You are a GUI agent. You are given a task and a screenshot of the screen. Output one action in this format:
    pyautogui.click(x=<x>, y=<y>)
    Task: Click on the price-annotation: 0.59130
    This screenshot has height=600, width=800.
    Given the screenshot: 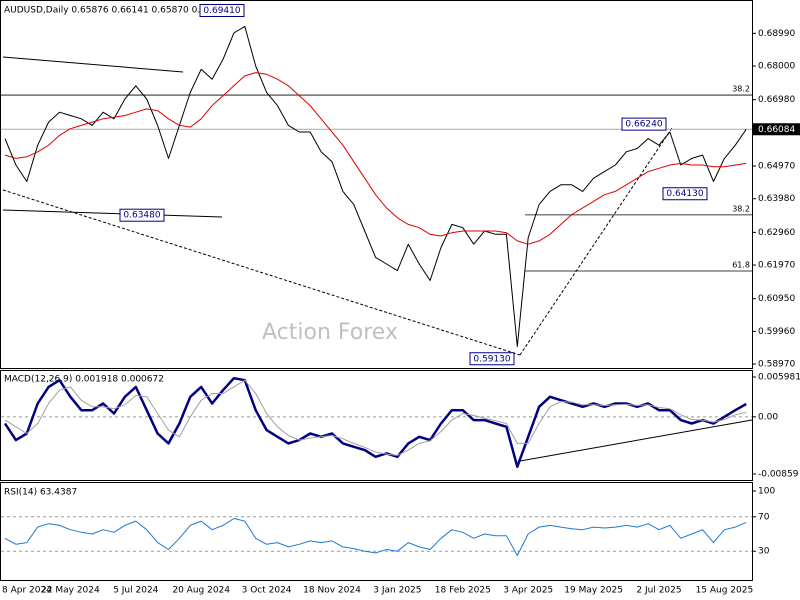 What is the action you would take?
    pyautogui.click(x=491, y=359)
    